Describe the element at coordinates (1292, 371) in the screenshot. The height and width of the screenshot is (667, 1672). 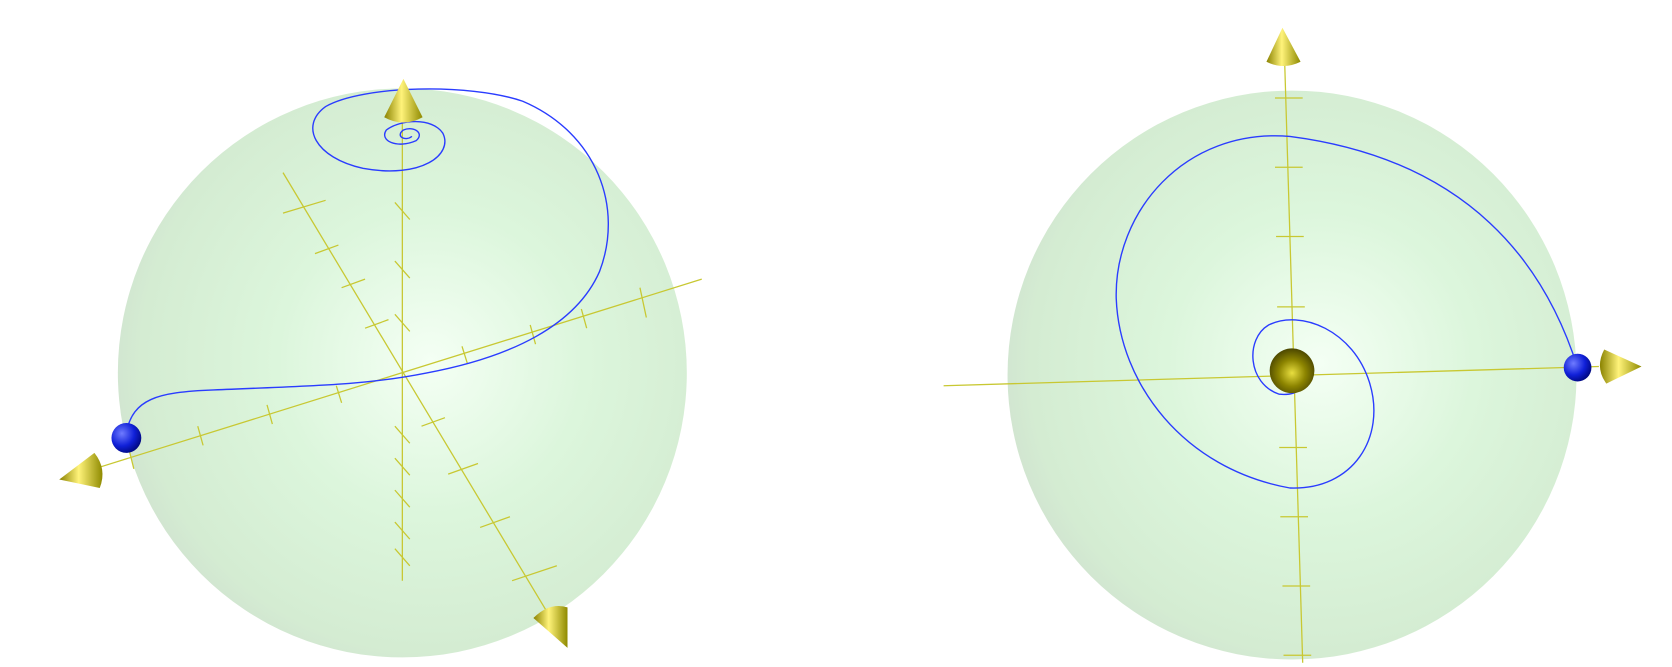
I see `center-cone-tip` at that location.